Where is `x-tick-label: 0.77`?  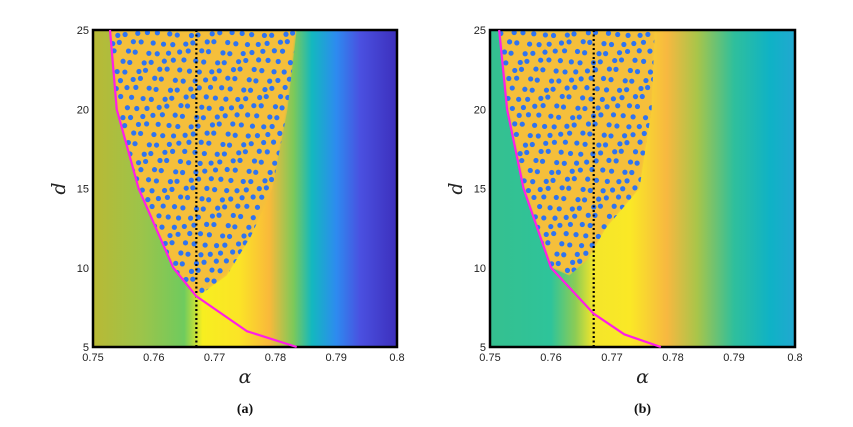
x-tick-label: 0.77 is located at coordinates (214, 358).